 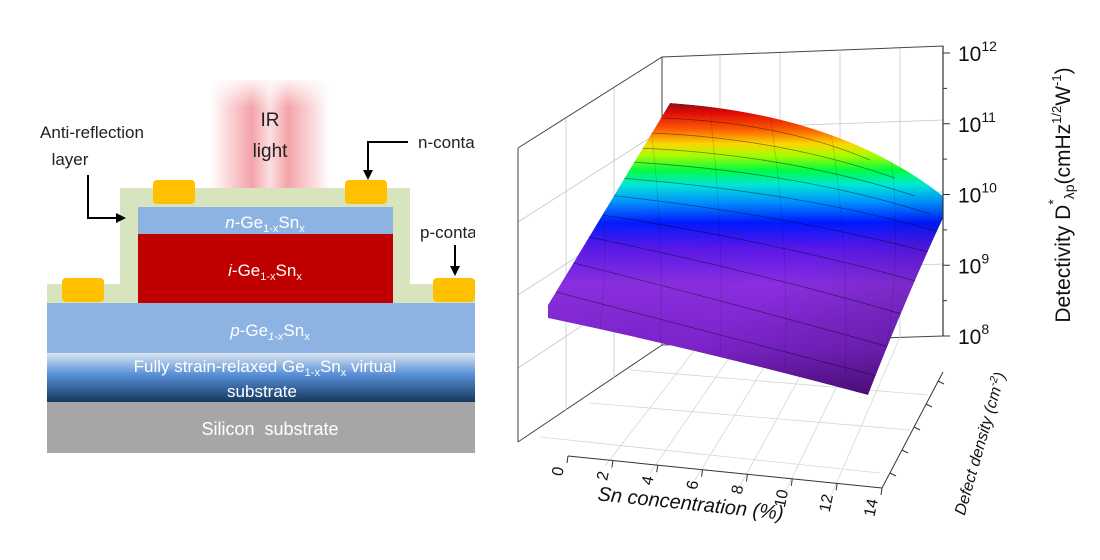 What do you see at coordinates (648, 480) in the screenshot?
I see `x-tick-label-4: 4` at bounding box center [648, 480].